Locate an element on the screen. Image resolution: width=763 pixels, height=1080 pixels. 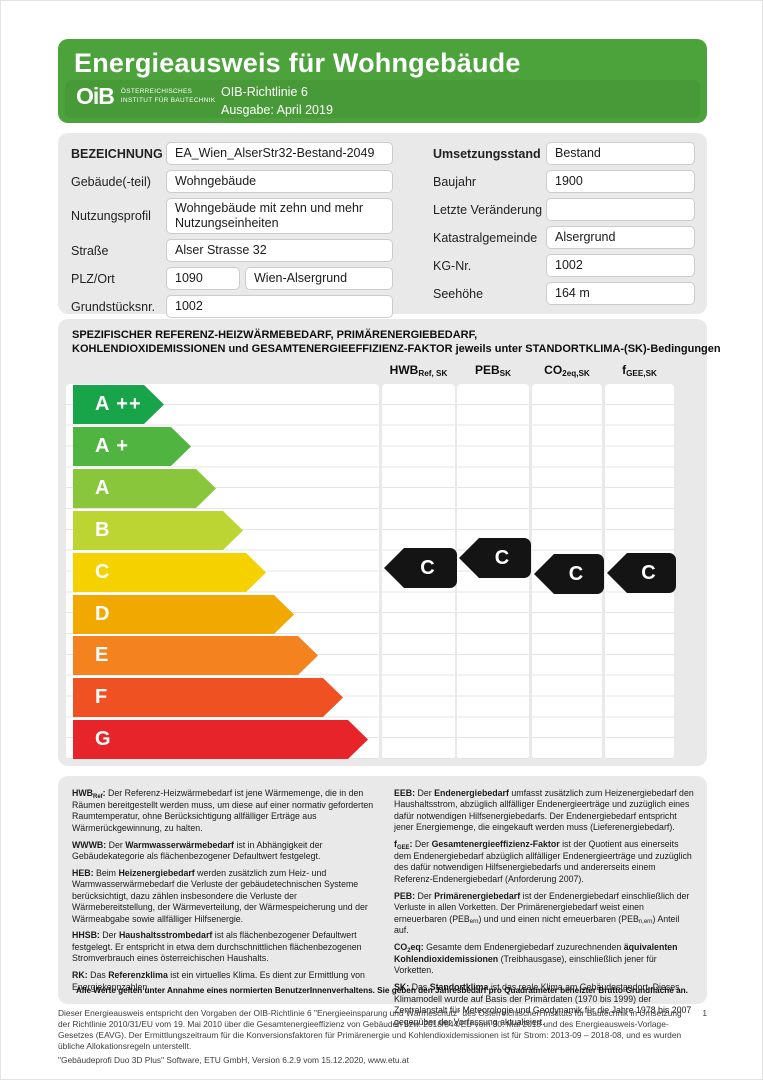
energy-class-label: F is located at coordinates (102, 697).